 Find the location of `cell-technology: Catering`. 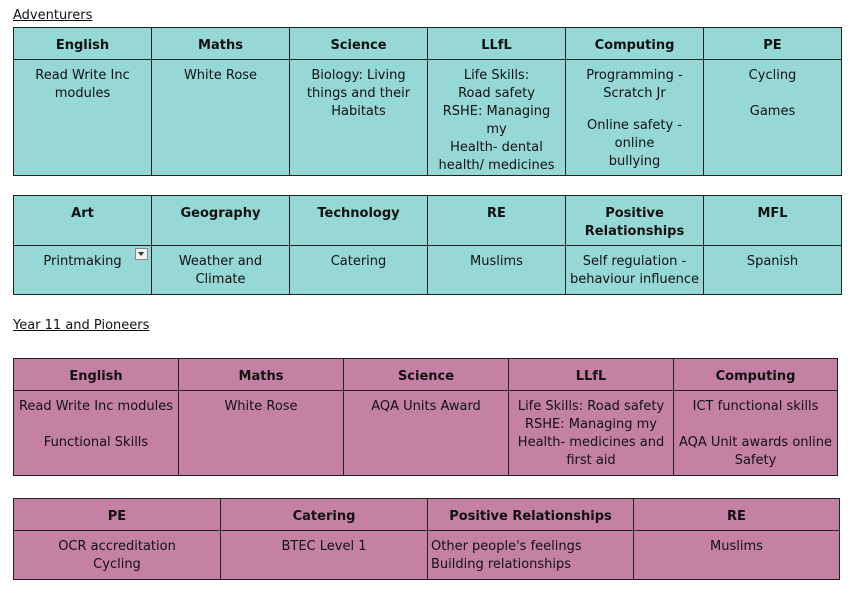

cell-technology: Catering is located at coordinates (358, 270).